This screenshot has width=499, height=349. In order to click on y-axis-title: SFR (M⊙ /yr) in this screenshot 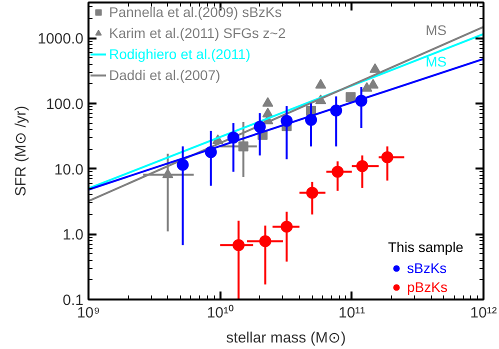, I will do `click(21, 151)`.